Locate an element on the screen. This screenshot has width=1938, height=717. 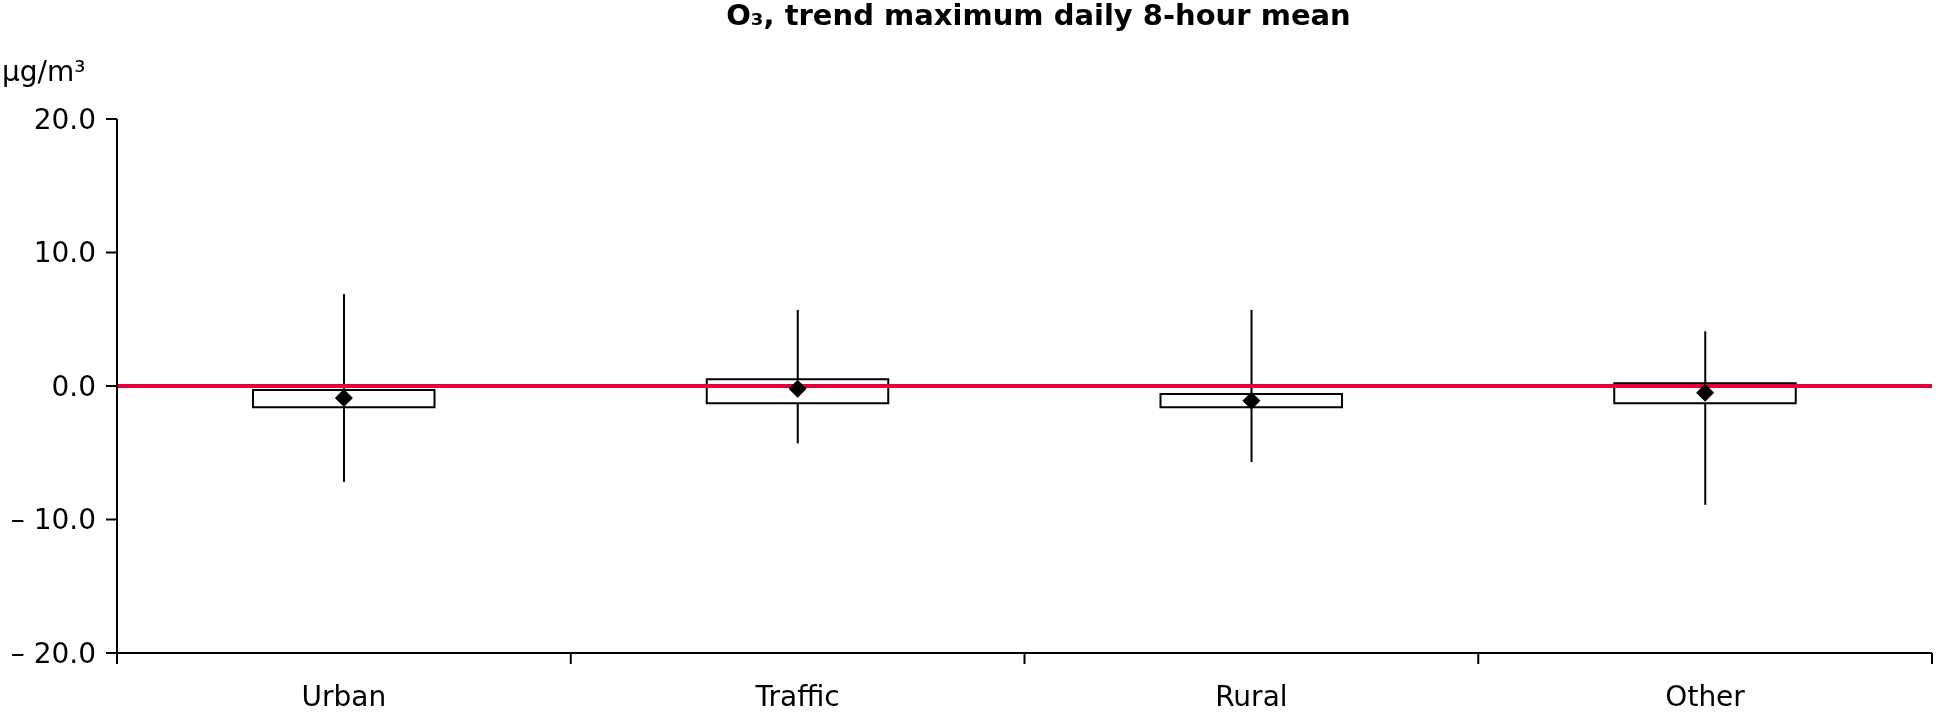
x-tick-label: Urban is located at coordinates (344, 696).